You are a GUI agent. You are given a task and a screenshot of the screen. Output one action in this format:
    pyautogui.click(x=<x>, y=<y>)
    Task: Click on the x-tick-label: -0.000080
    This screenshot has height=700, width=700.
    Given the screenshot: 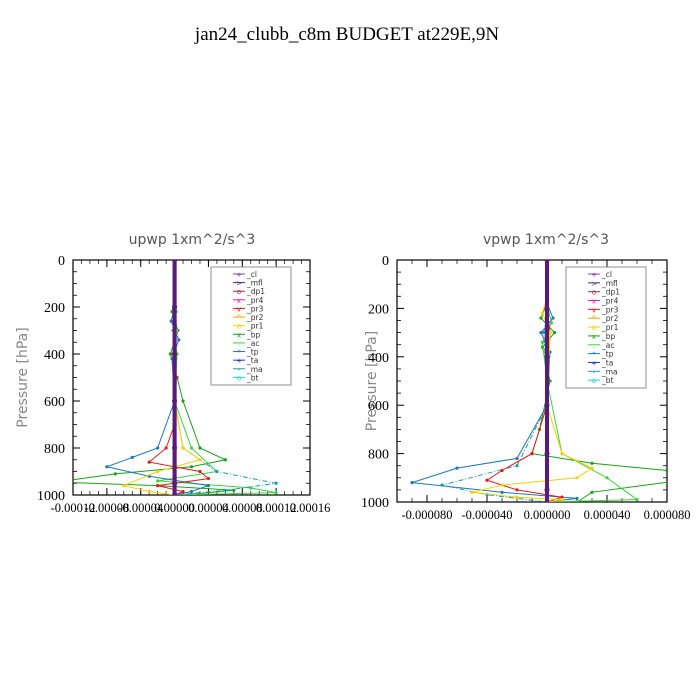 What is the action you would take?
    pyautogui.click(x=426, y=515)
    